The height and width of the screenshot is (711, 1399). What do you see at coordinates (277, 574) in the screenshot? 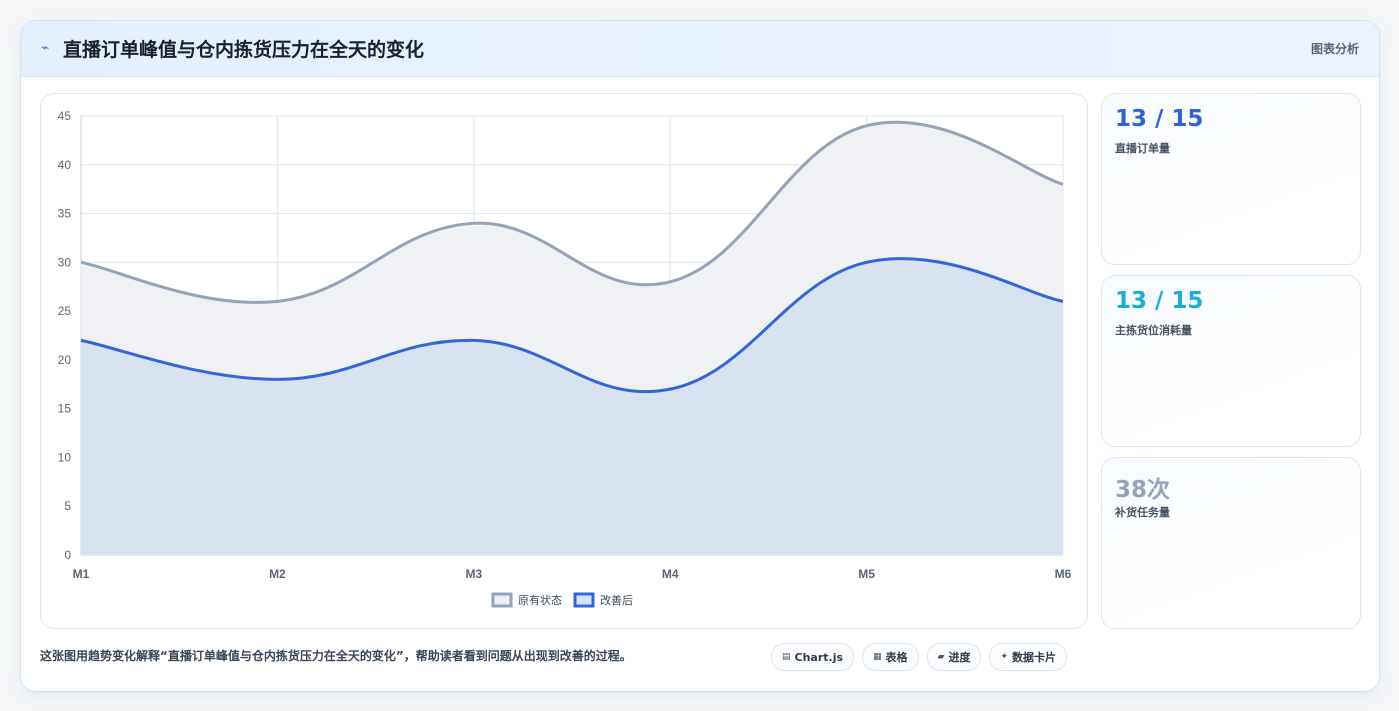
I see `x-tick-label: M2` at bounding box center [277, 574].